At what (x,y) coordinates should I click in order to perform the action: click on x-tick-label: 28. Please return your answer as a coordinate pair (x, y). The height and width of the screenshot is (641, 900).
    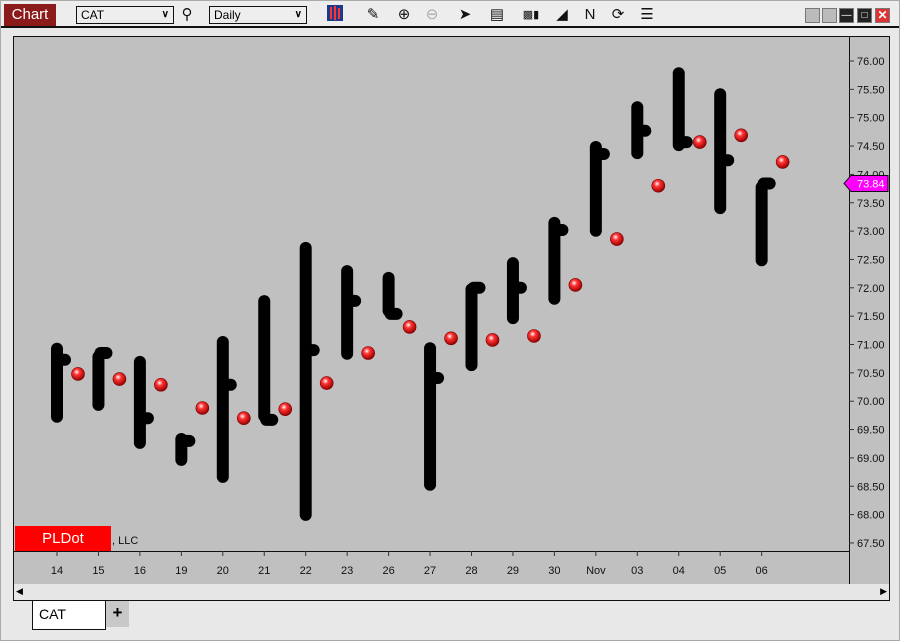
    Looking at the image, I should click on (471, 571).